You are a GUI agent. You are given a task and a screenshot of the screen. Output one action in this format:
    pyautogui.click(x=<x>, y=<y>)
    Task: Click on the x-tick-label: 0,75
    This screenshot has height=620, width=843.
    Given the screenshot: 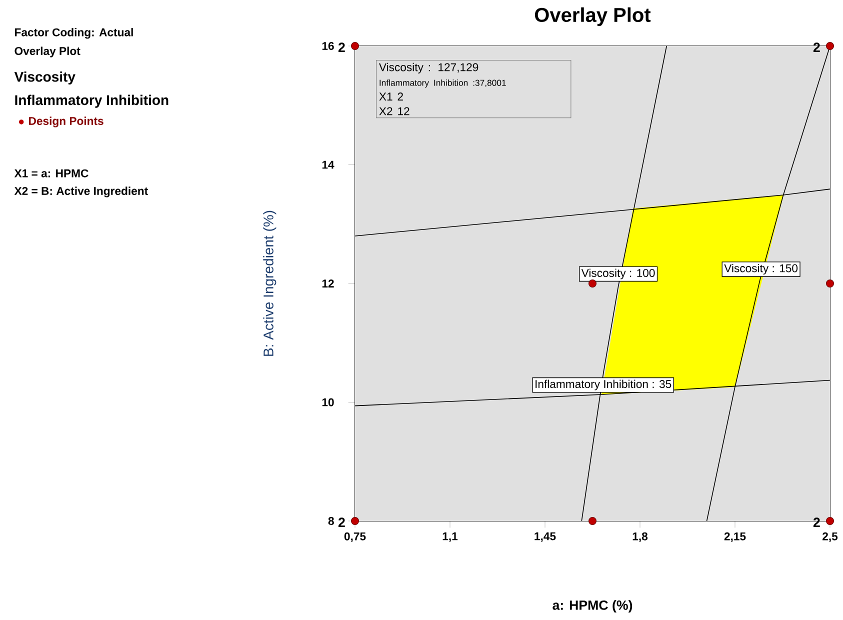 What is the action you would take?
    pyautogui.click(x=355, y=537)
    